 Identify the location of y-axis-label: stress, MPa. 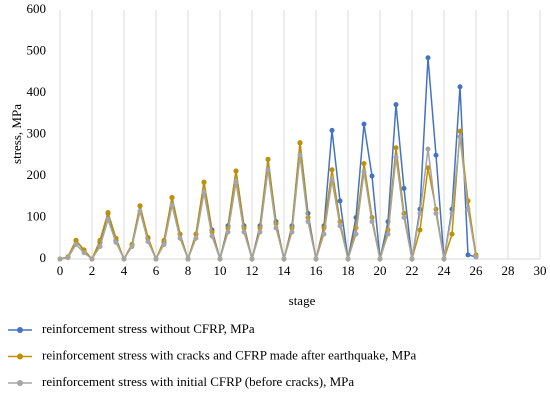
(16, 134).